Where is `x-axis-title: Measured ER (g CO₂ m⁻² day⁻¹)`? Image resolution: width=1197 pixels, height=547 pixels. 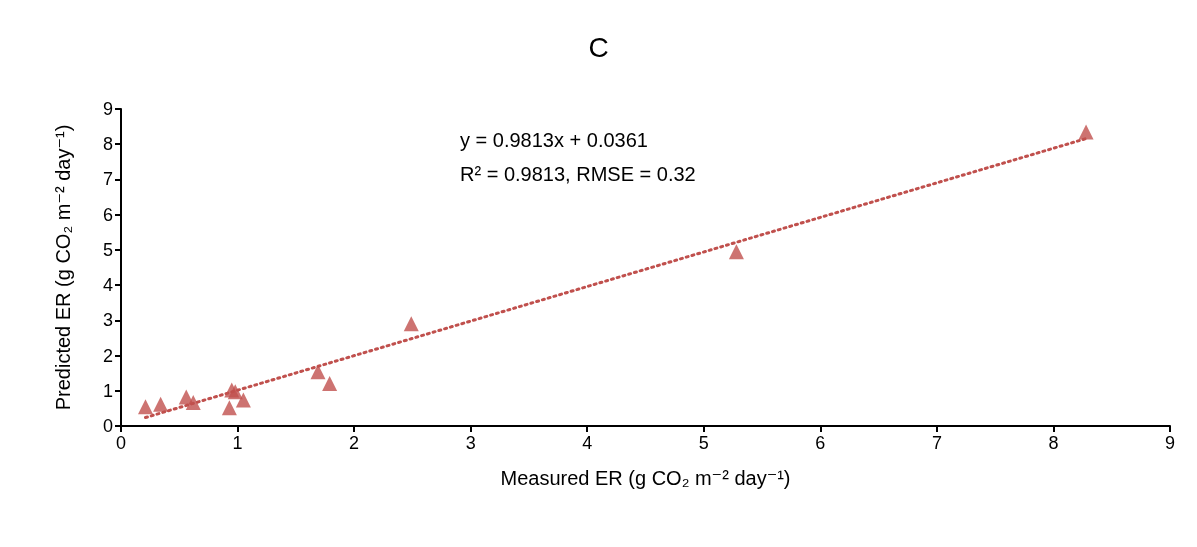
x-axis-title: Measured ER (g CO₂ m⁻² day⁻¹) is located at coordinates (645, 478).